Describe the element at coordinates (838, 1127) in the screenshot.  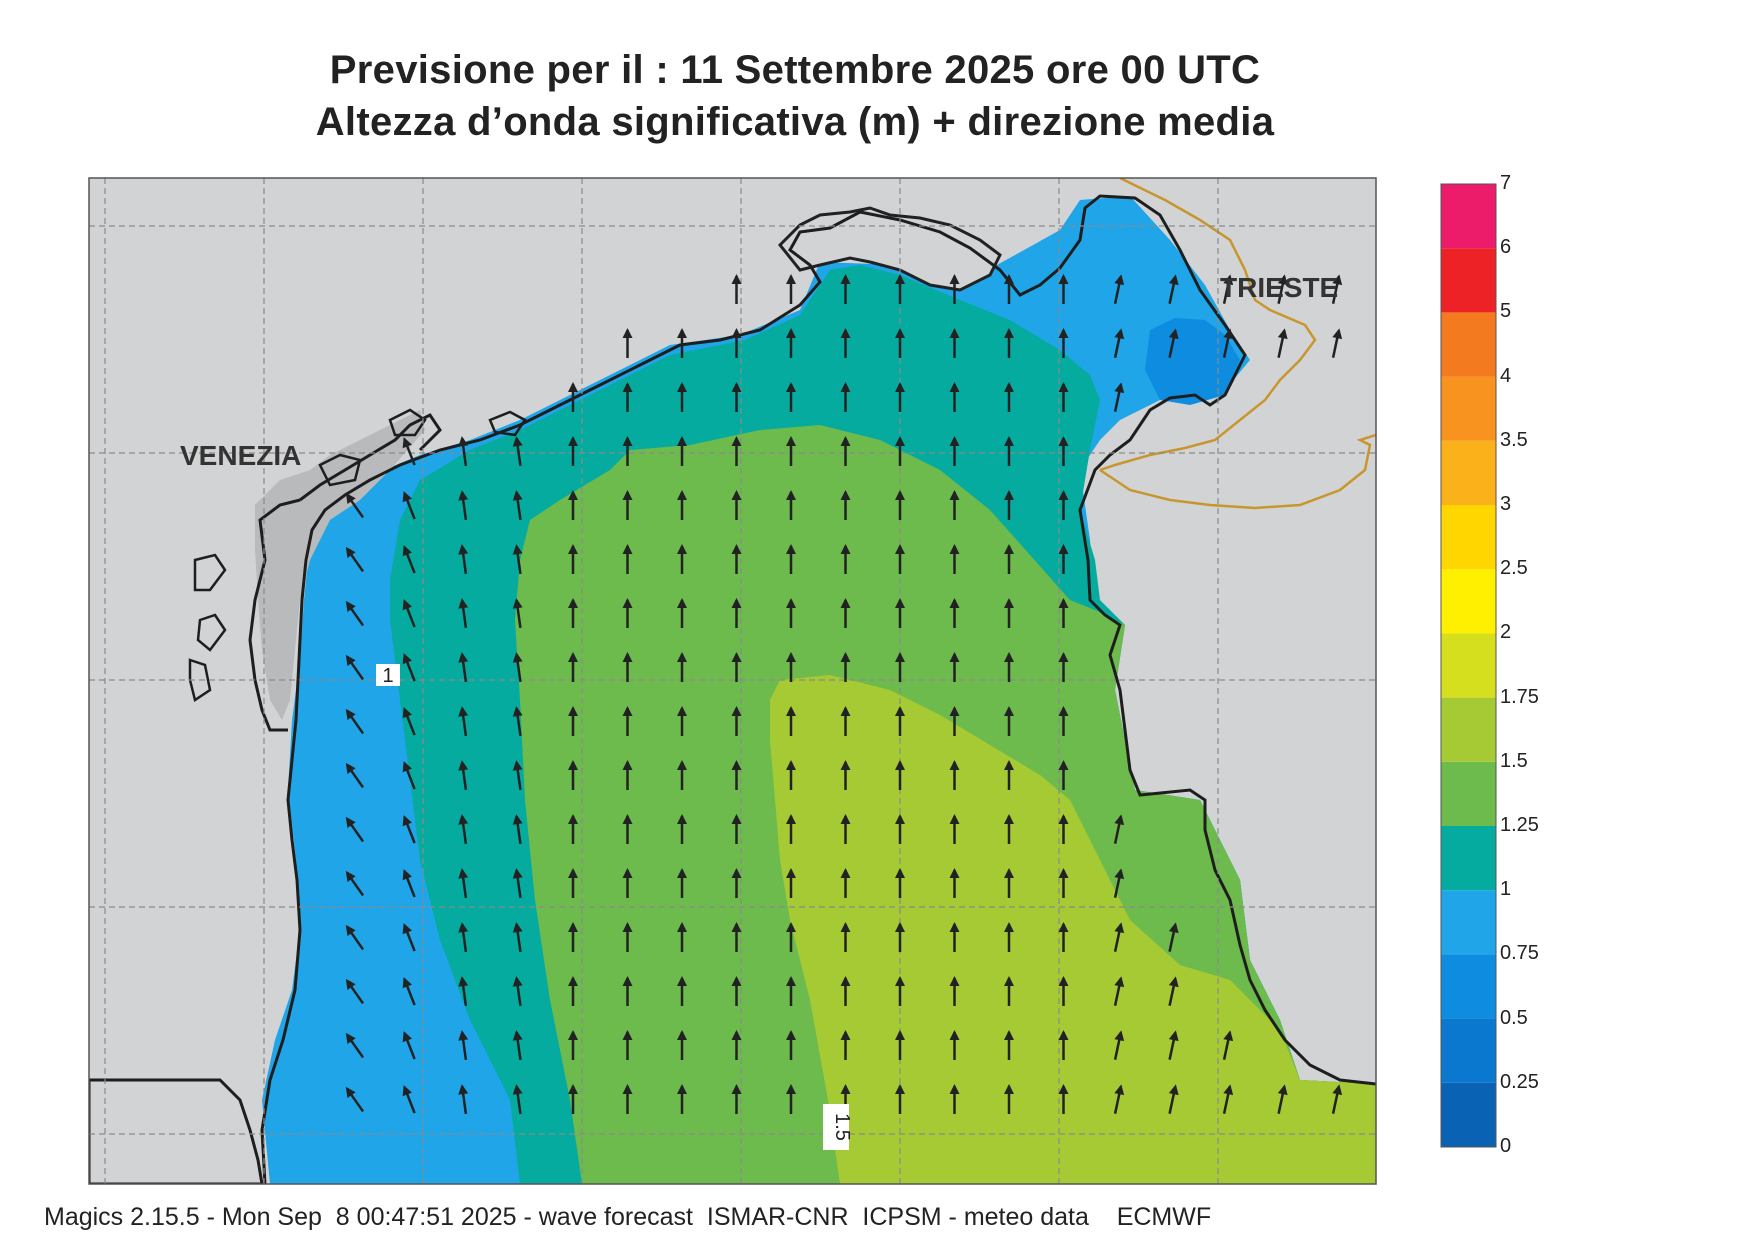
I see `contour-label-1-5: 1.5` at that location.